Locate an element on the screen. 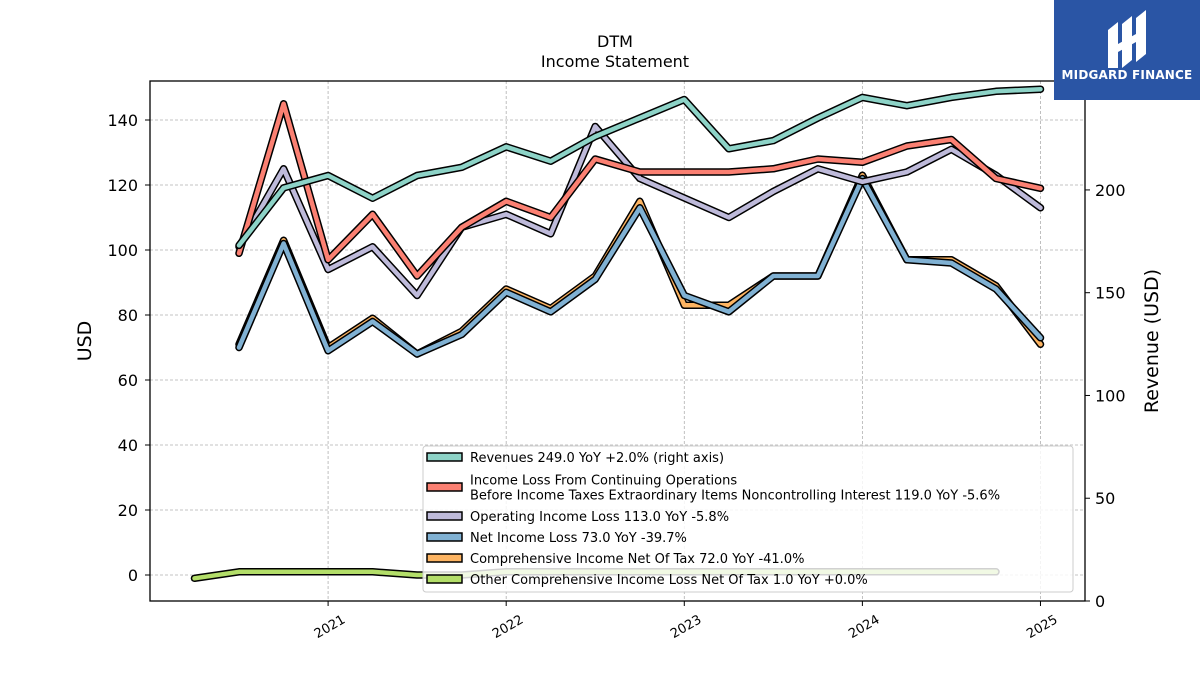  y-tick-label: 0 is located at coordinates (133, 575).